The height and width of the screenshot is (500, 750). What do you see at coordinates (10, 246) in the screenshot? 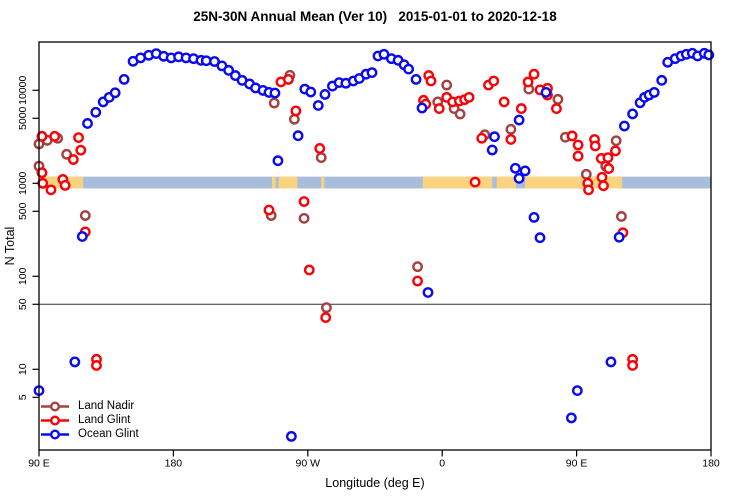
I see `y-axis-label: N Total` at bounding box center [10, 246].